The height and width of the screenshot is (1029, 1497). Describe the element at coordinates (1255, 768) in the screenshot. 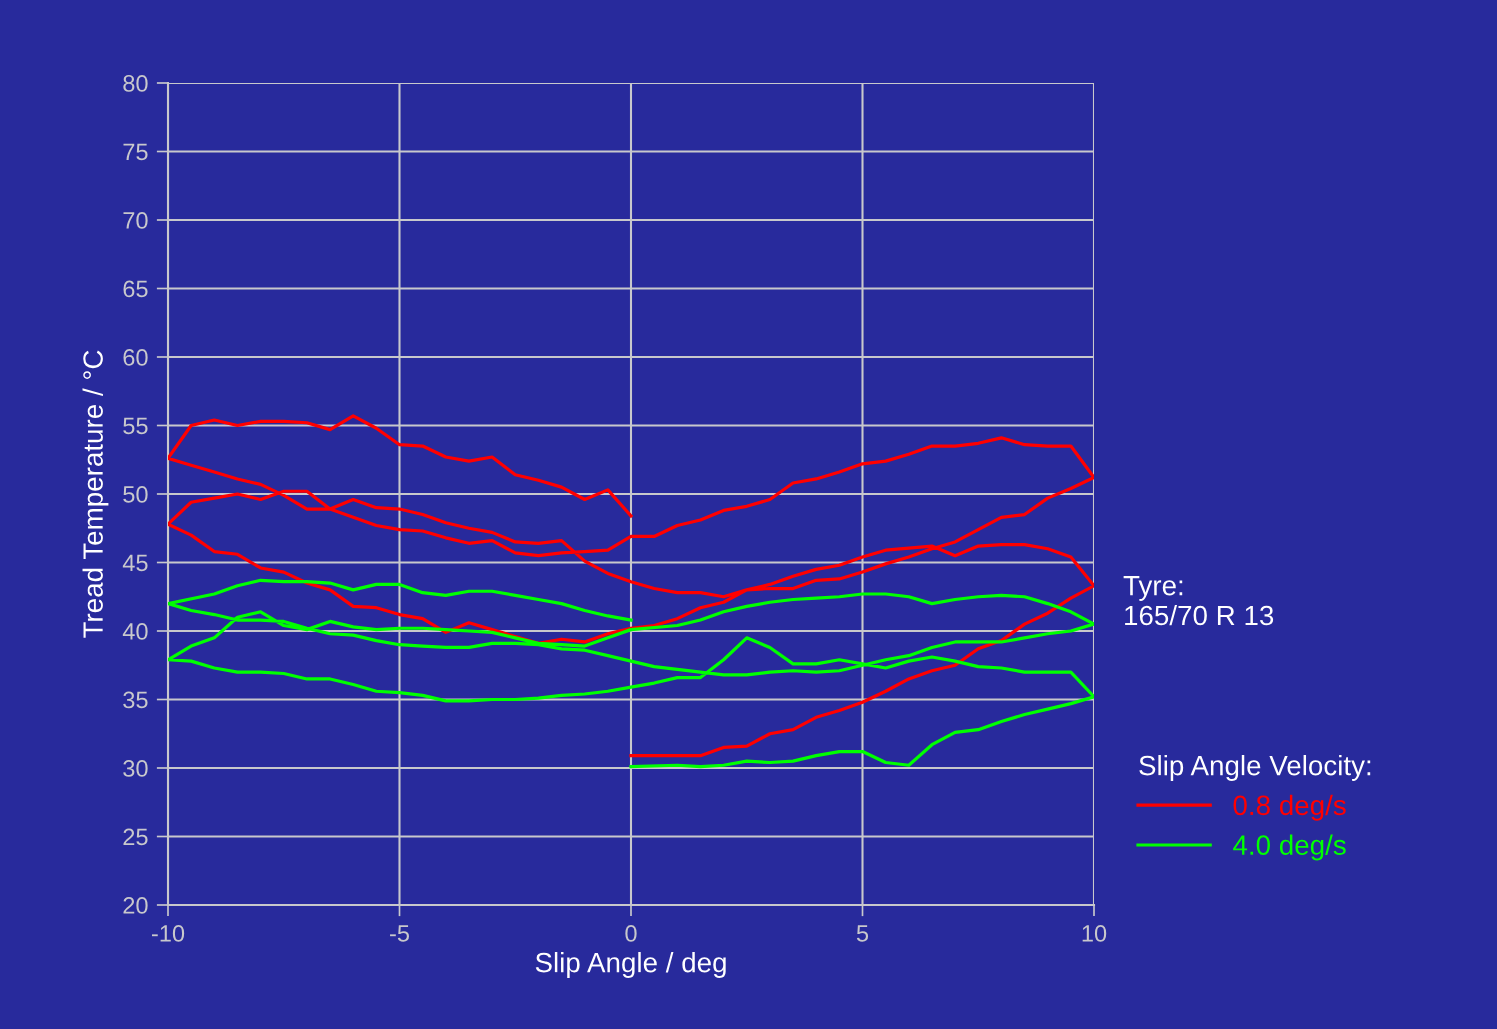

I see `legend-title: Slip Angle Velocity:` at that location.